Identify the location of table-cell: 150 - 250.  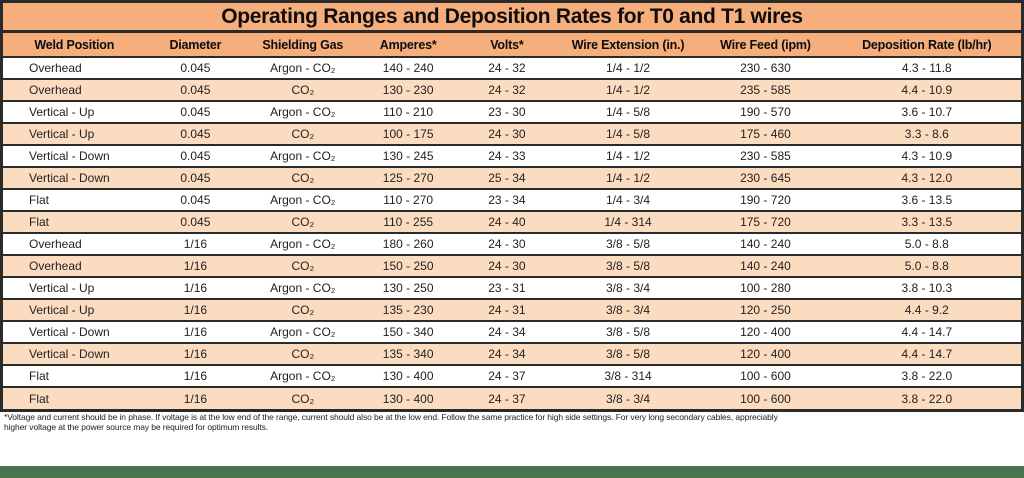
(408, 266).